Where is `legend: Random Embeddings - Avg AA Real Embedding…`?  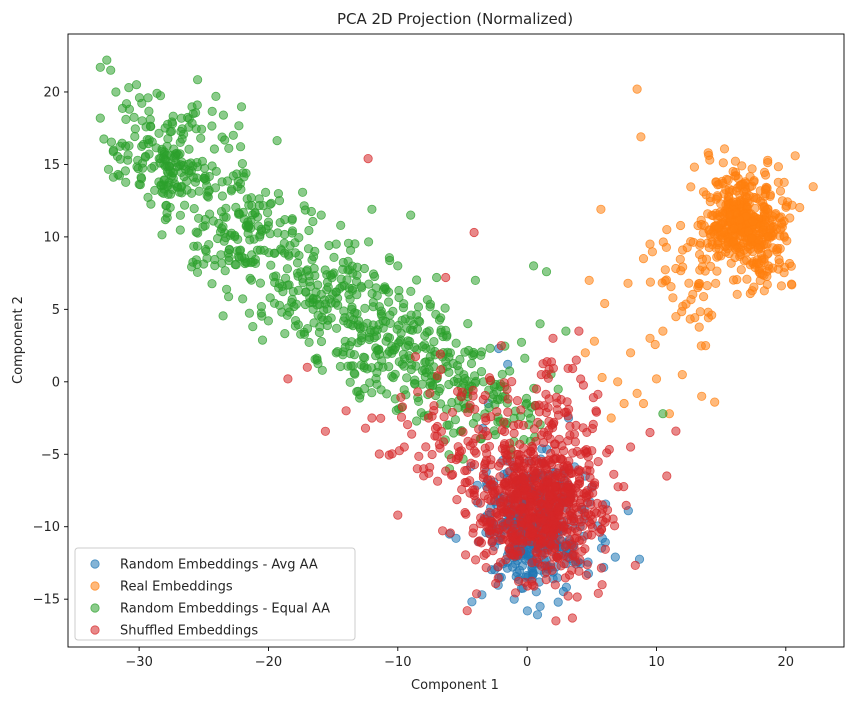
legend: Random Embeddings - Avg AA Real Embedding… is located at coordinates (215, 594).